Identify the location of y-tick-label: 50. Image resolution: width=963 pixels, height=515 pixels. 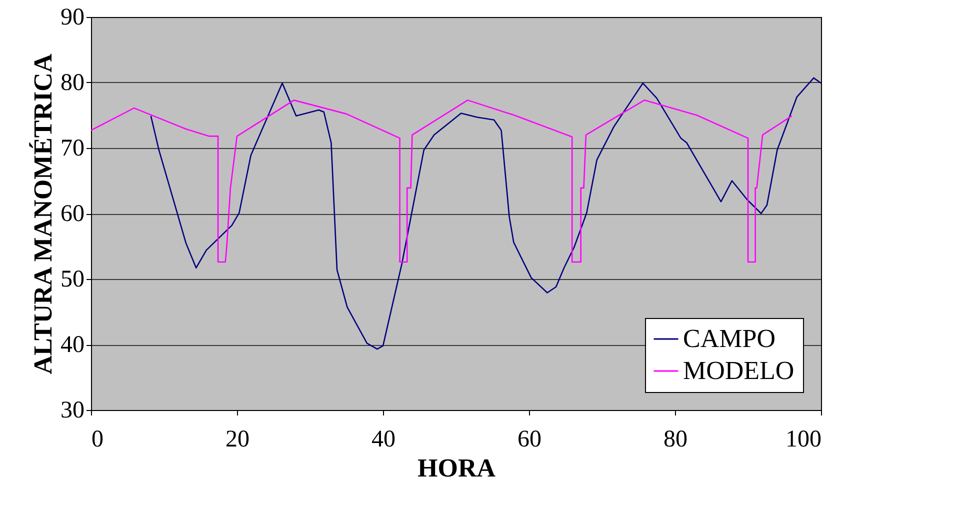
(72, 279).